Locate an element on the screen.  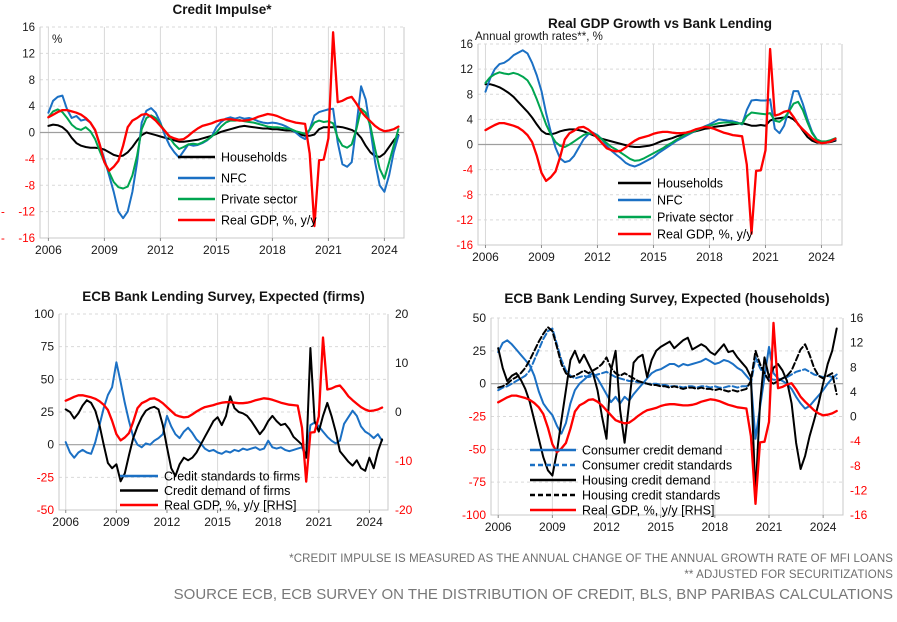
right-y-axis-tick-label: 8 is located at coordinates (853, 367).